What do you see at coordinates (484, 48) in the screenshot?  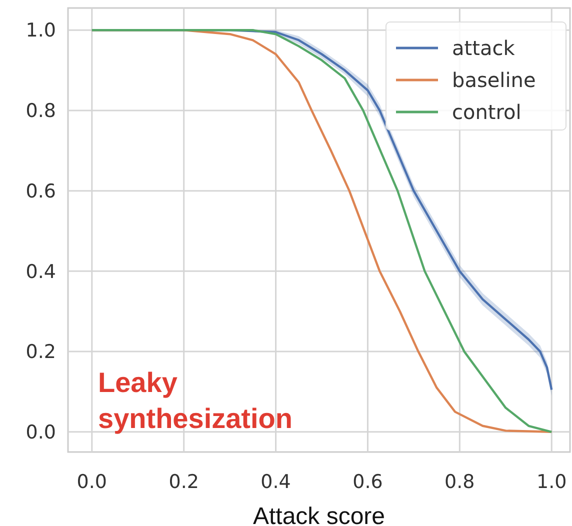 I see `legend-label: attack` at bounding box center [484, 48].